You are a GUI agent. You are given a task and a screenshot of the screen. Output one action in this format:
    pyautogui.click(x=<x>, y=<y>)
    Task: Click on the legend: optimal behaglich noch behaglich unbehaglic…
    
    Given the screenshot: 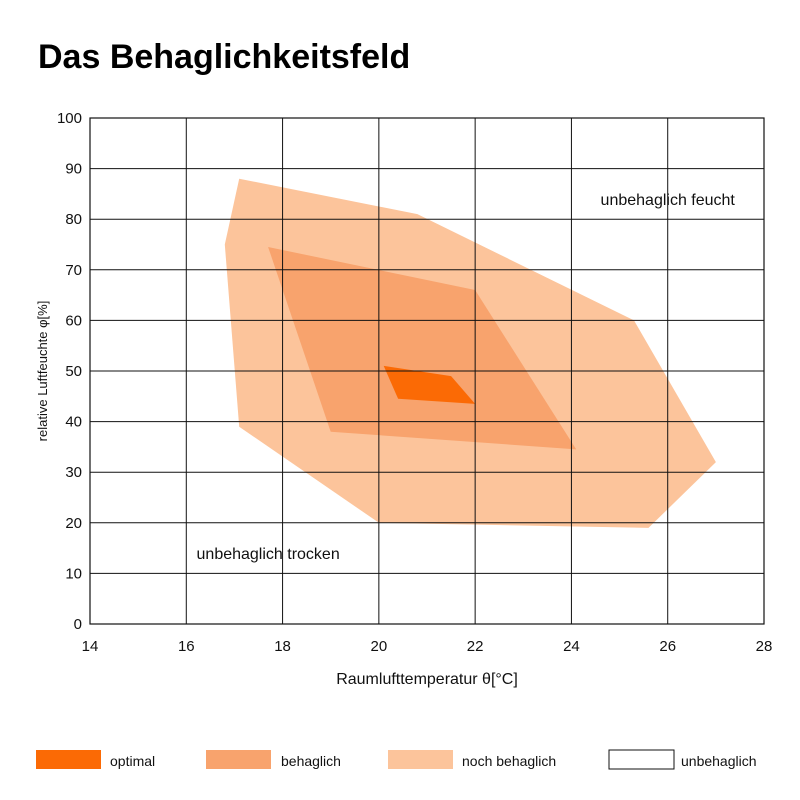 What is the action you would take?
    pyautogui.click(x=396, y=759)
    